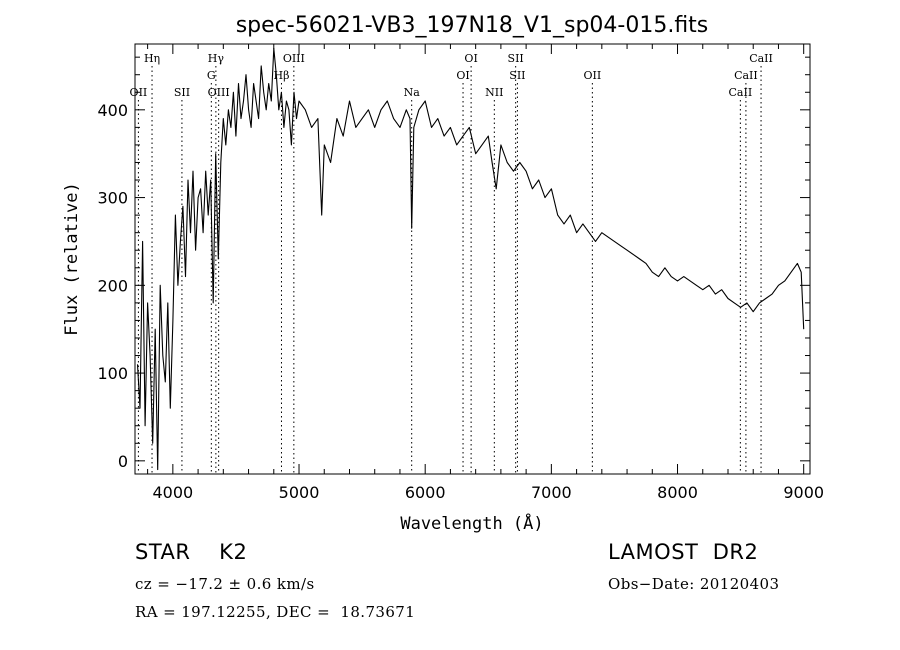 This screenshot has height=650, width=900. What do you see at coordinates (412, 92) in the screenshot?
I see `line-annotation-label: Na` at bounding box center [412, 92].